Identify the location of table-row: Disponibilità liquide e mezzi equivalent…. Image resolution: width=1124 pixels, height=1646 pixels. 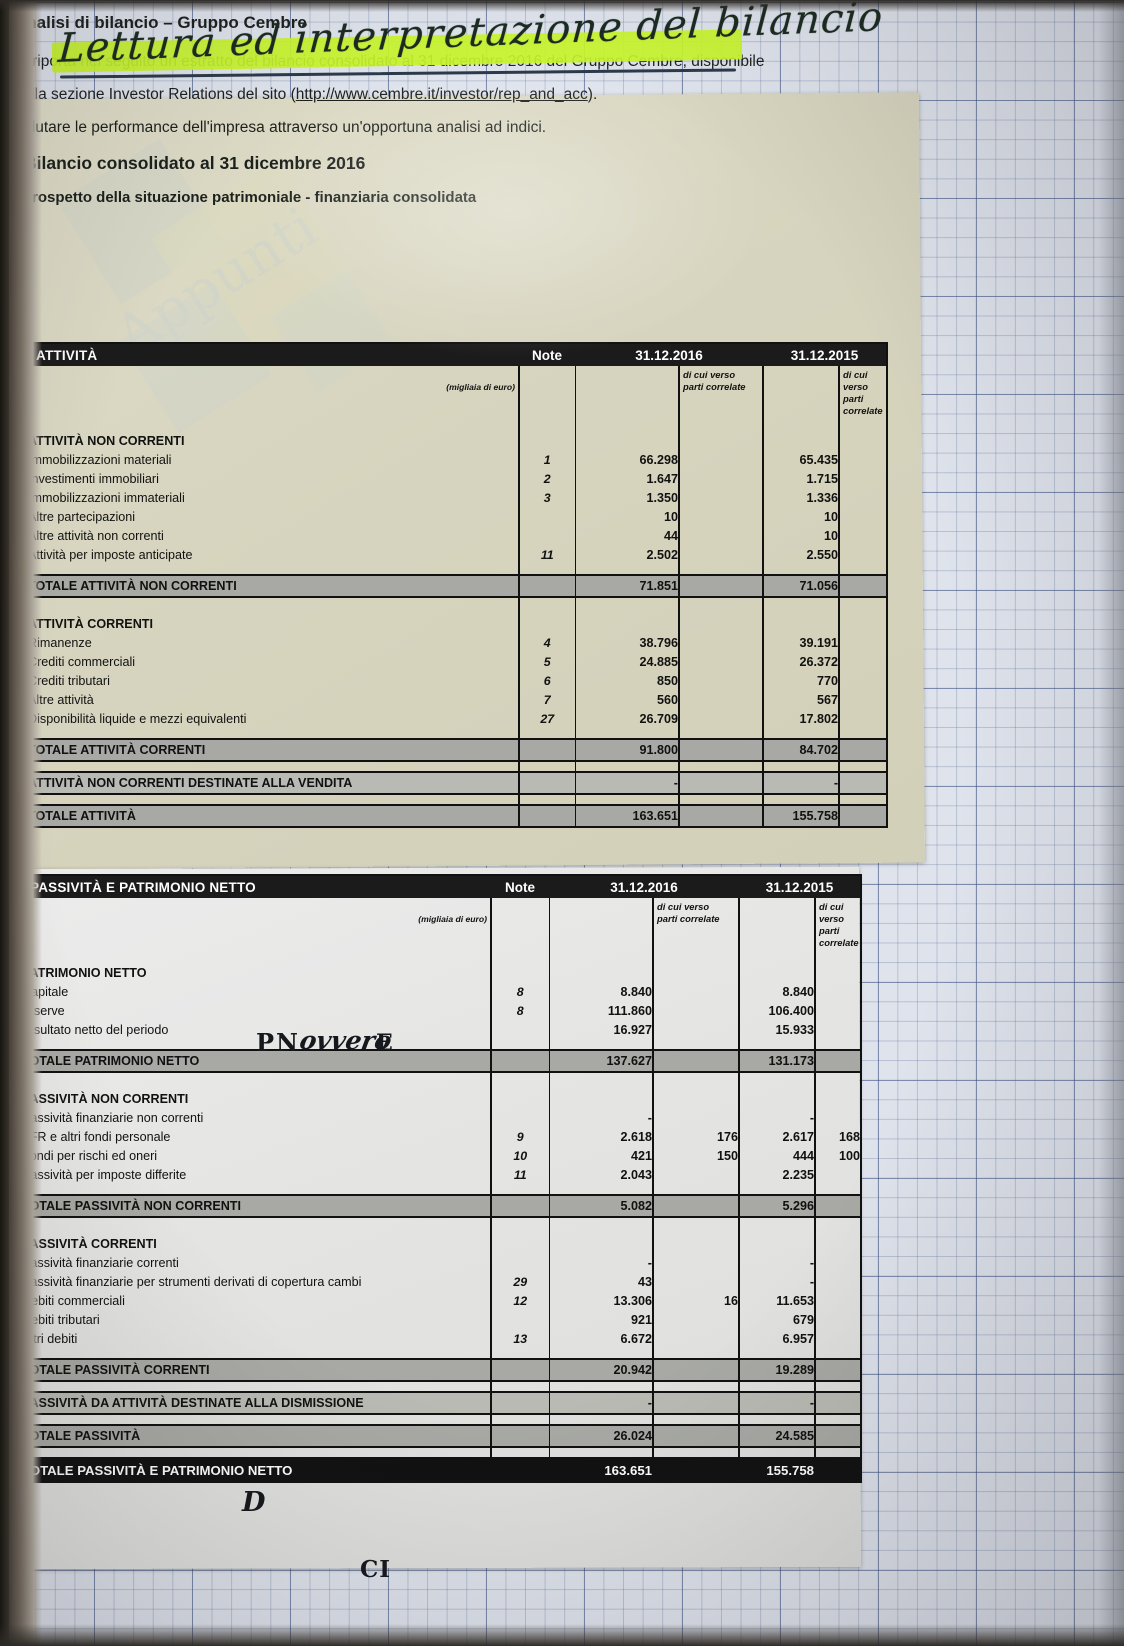
(457, 719).